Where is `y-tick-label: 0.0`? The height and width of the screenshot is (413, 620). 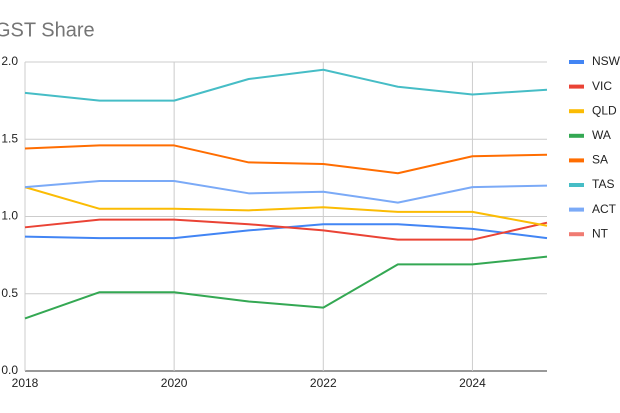
y-tick-label: 0.0 is located at coordinates (9, 370).